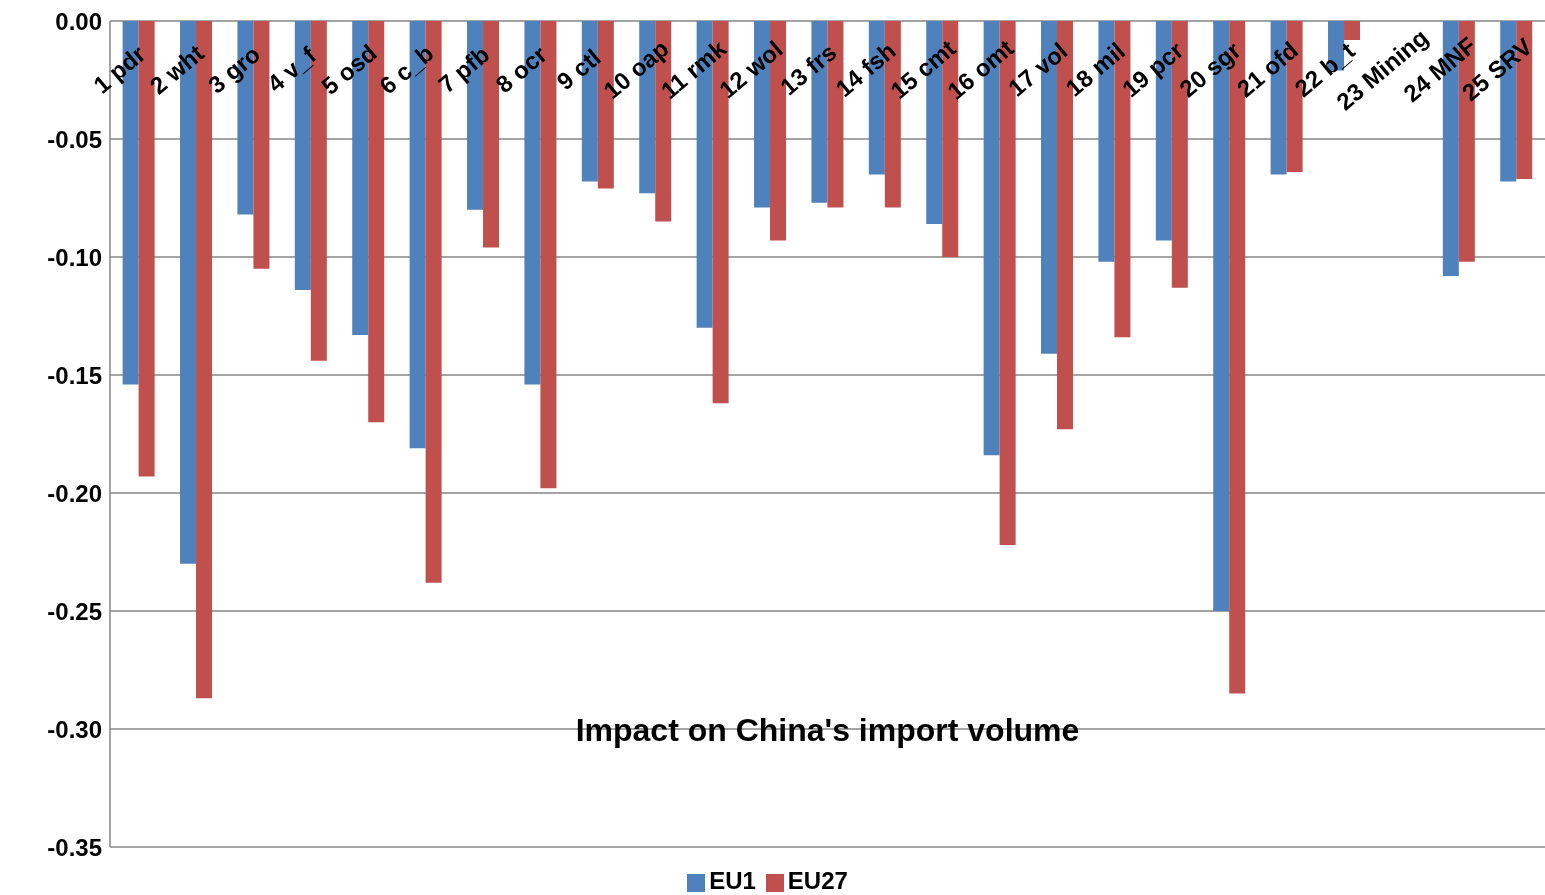 The height and width of the screenshot is (895, 1545). Describe the element at coordinates (74, 611) in the screenshot. I see `y-tick-label: -0.25` at that location.